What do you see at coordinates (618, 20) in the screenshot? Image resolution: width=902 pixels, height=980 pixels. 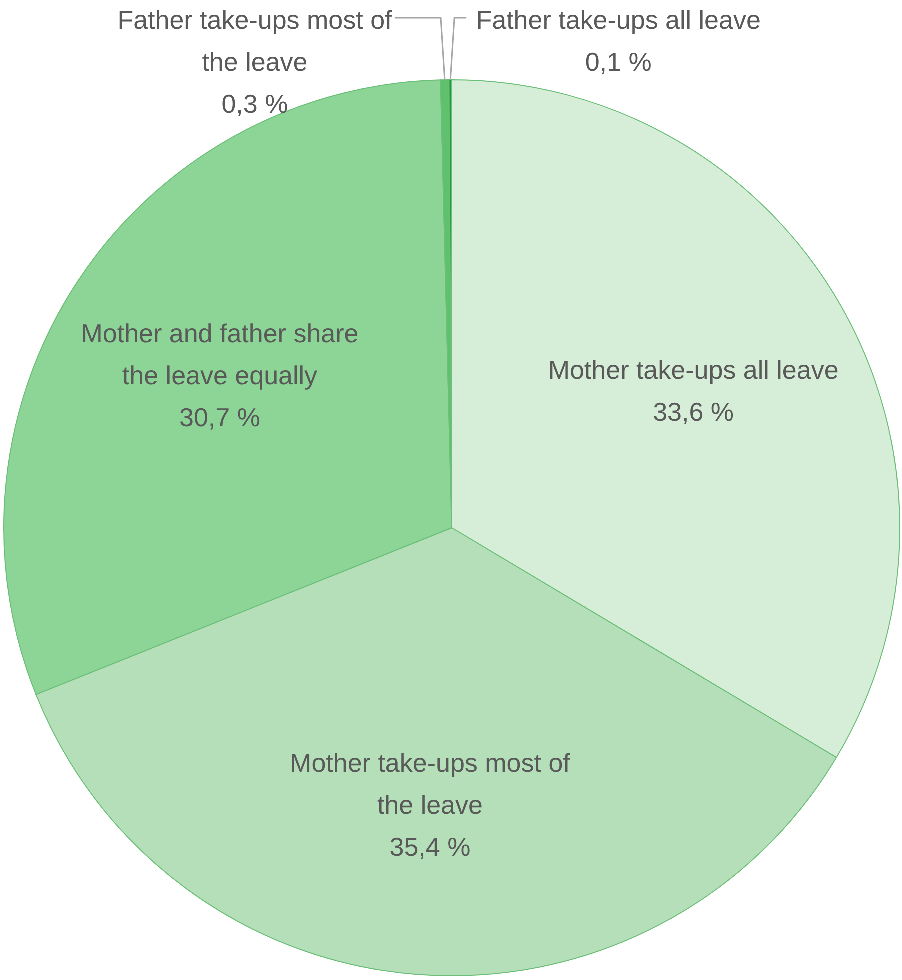 I see `slice-label: Father take-ups all leave` at bounding box center [618, 20].